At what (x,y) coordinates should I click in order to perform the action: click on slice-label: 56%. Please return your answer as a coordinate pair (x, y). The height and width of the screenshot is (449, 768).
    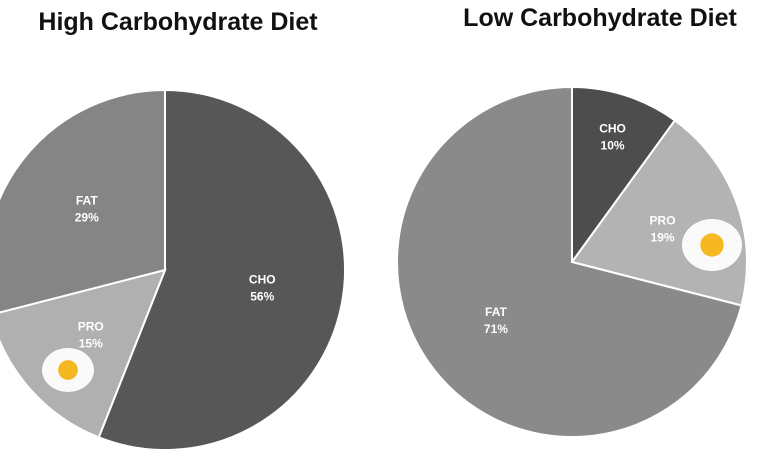
    Looking at the image, I should click on (262, 297).